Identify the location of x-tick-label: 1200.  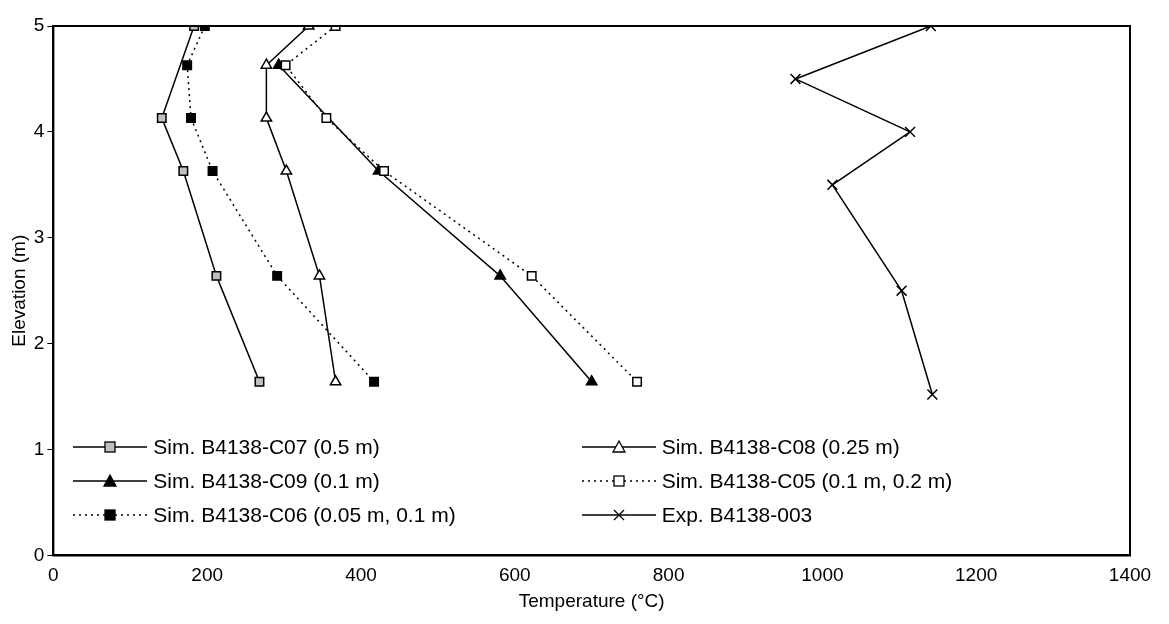
(976, 575).